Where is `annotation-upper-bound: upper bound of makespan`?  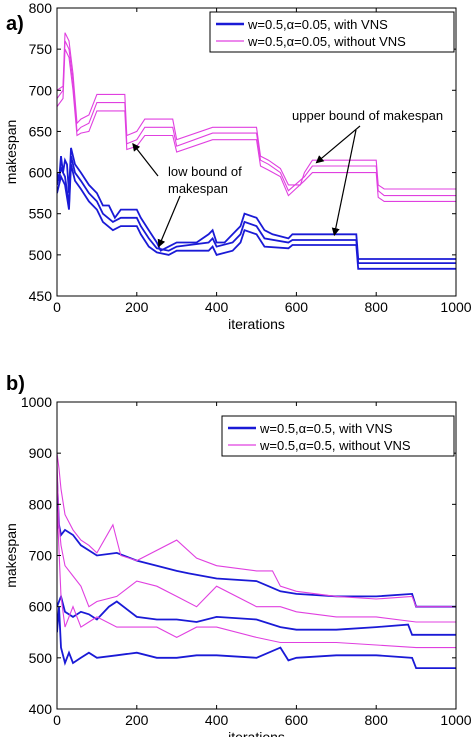 annotation-upper-bound: upper bound of makespan is located at coordinates (367, 115).